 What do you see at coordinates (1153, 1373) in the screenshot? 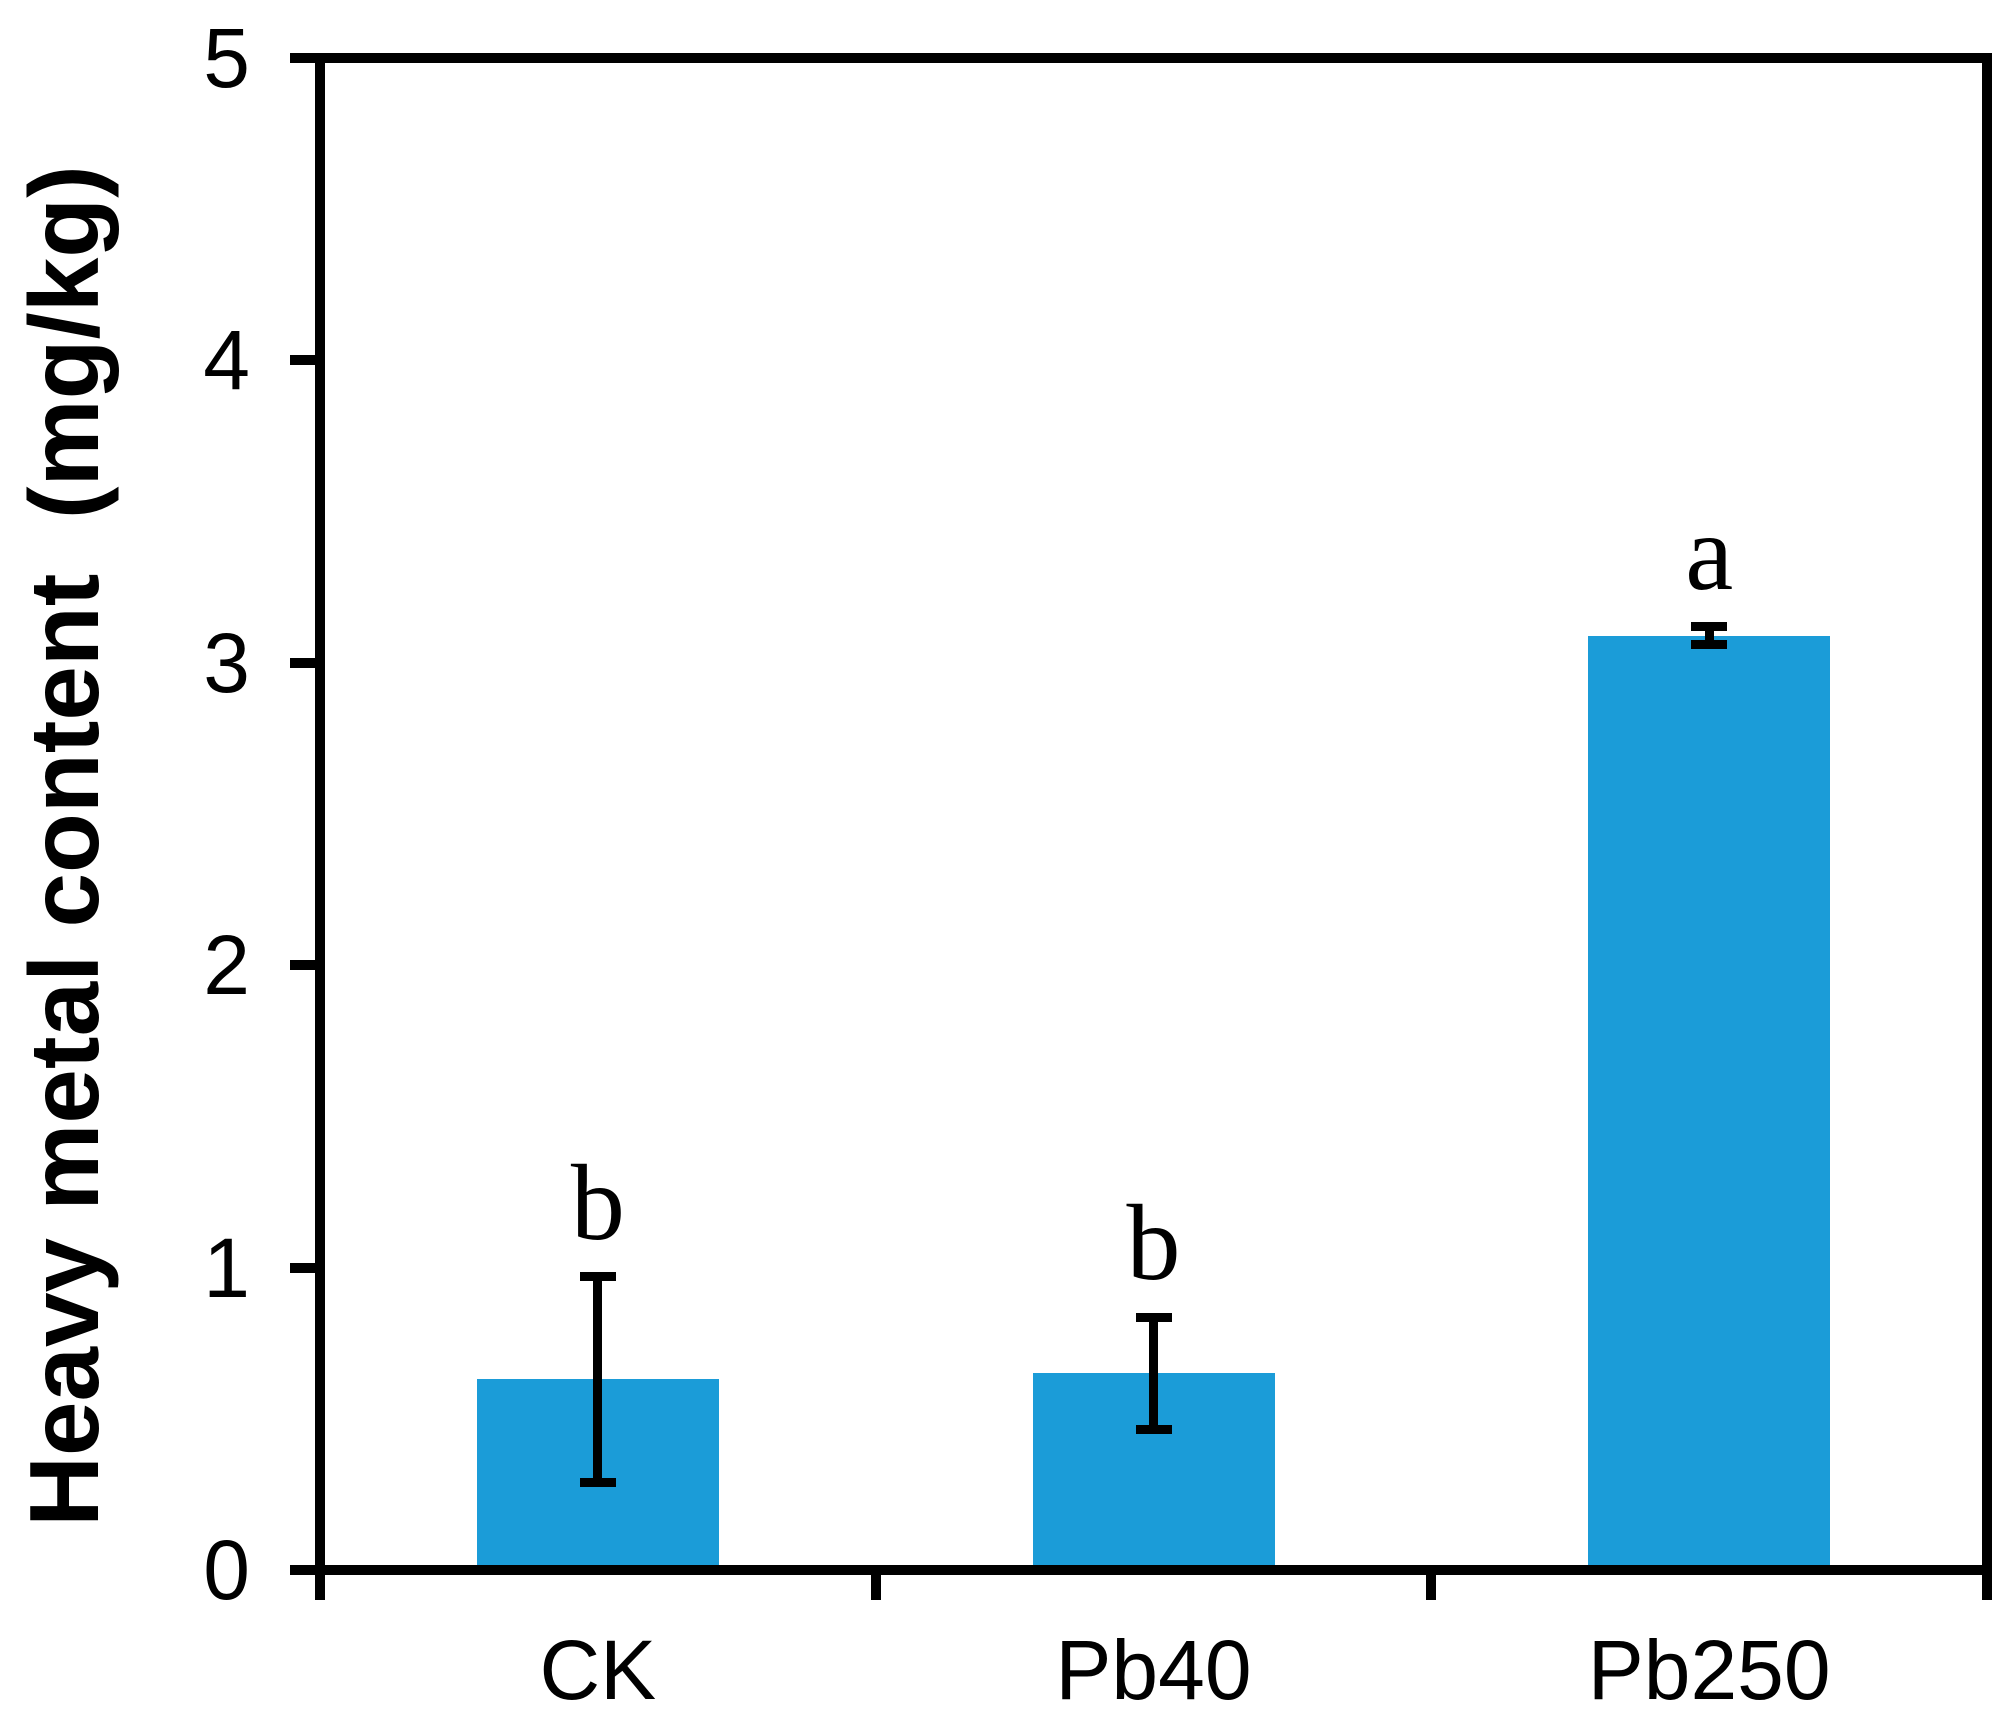
I see `error-bar-line-pb40` at bounding box center [1153, 1373].